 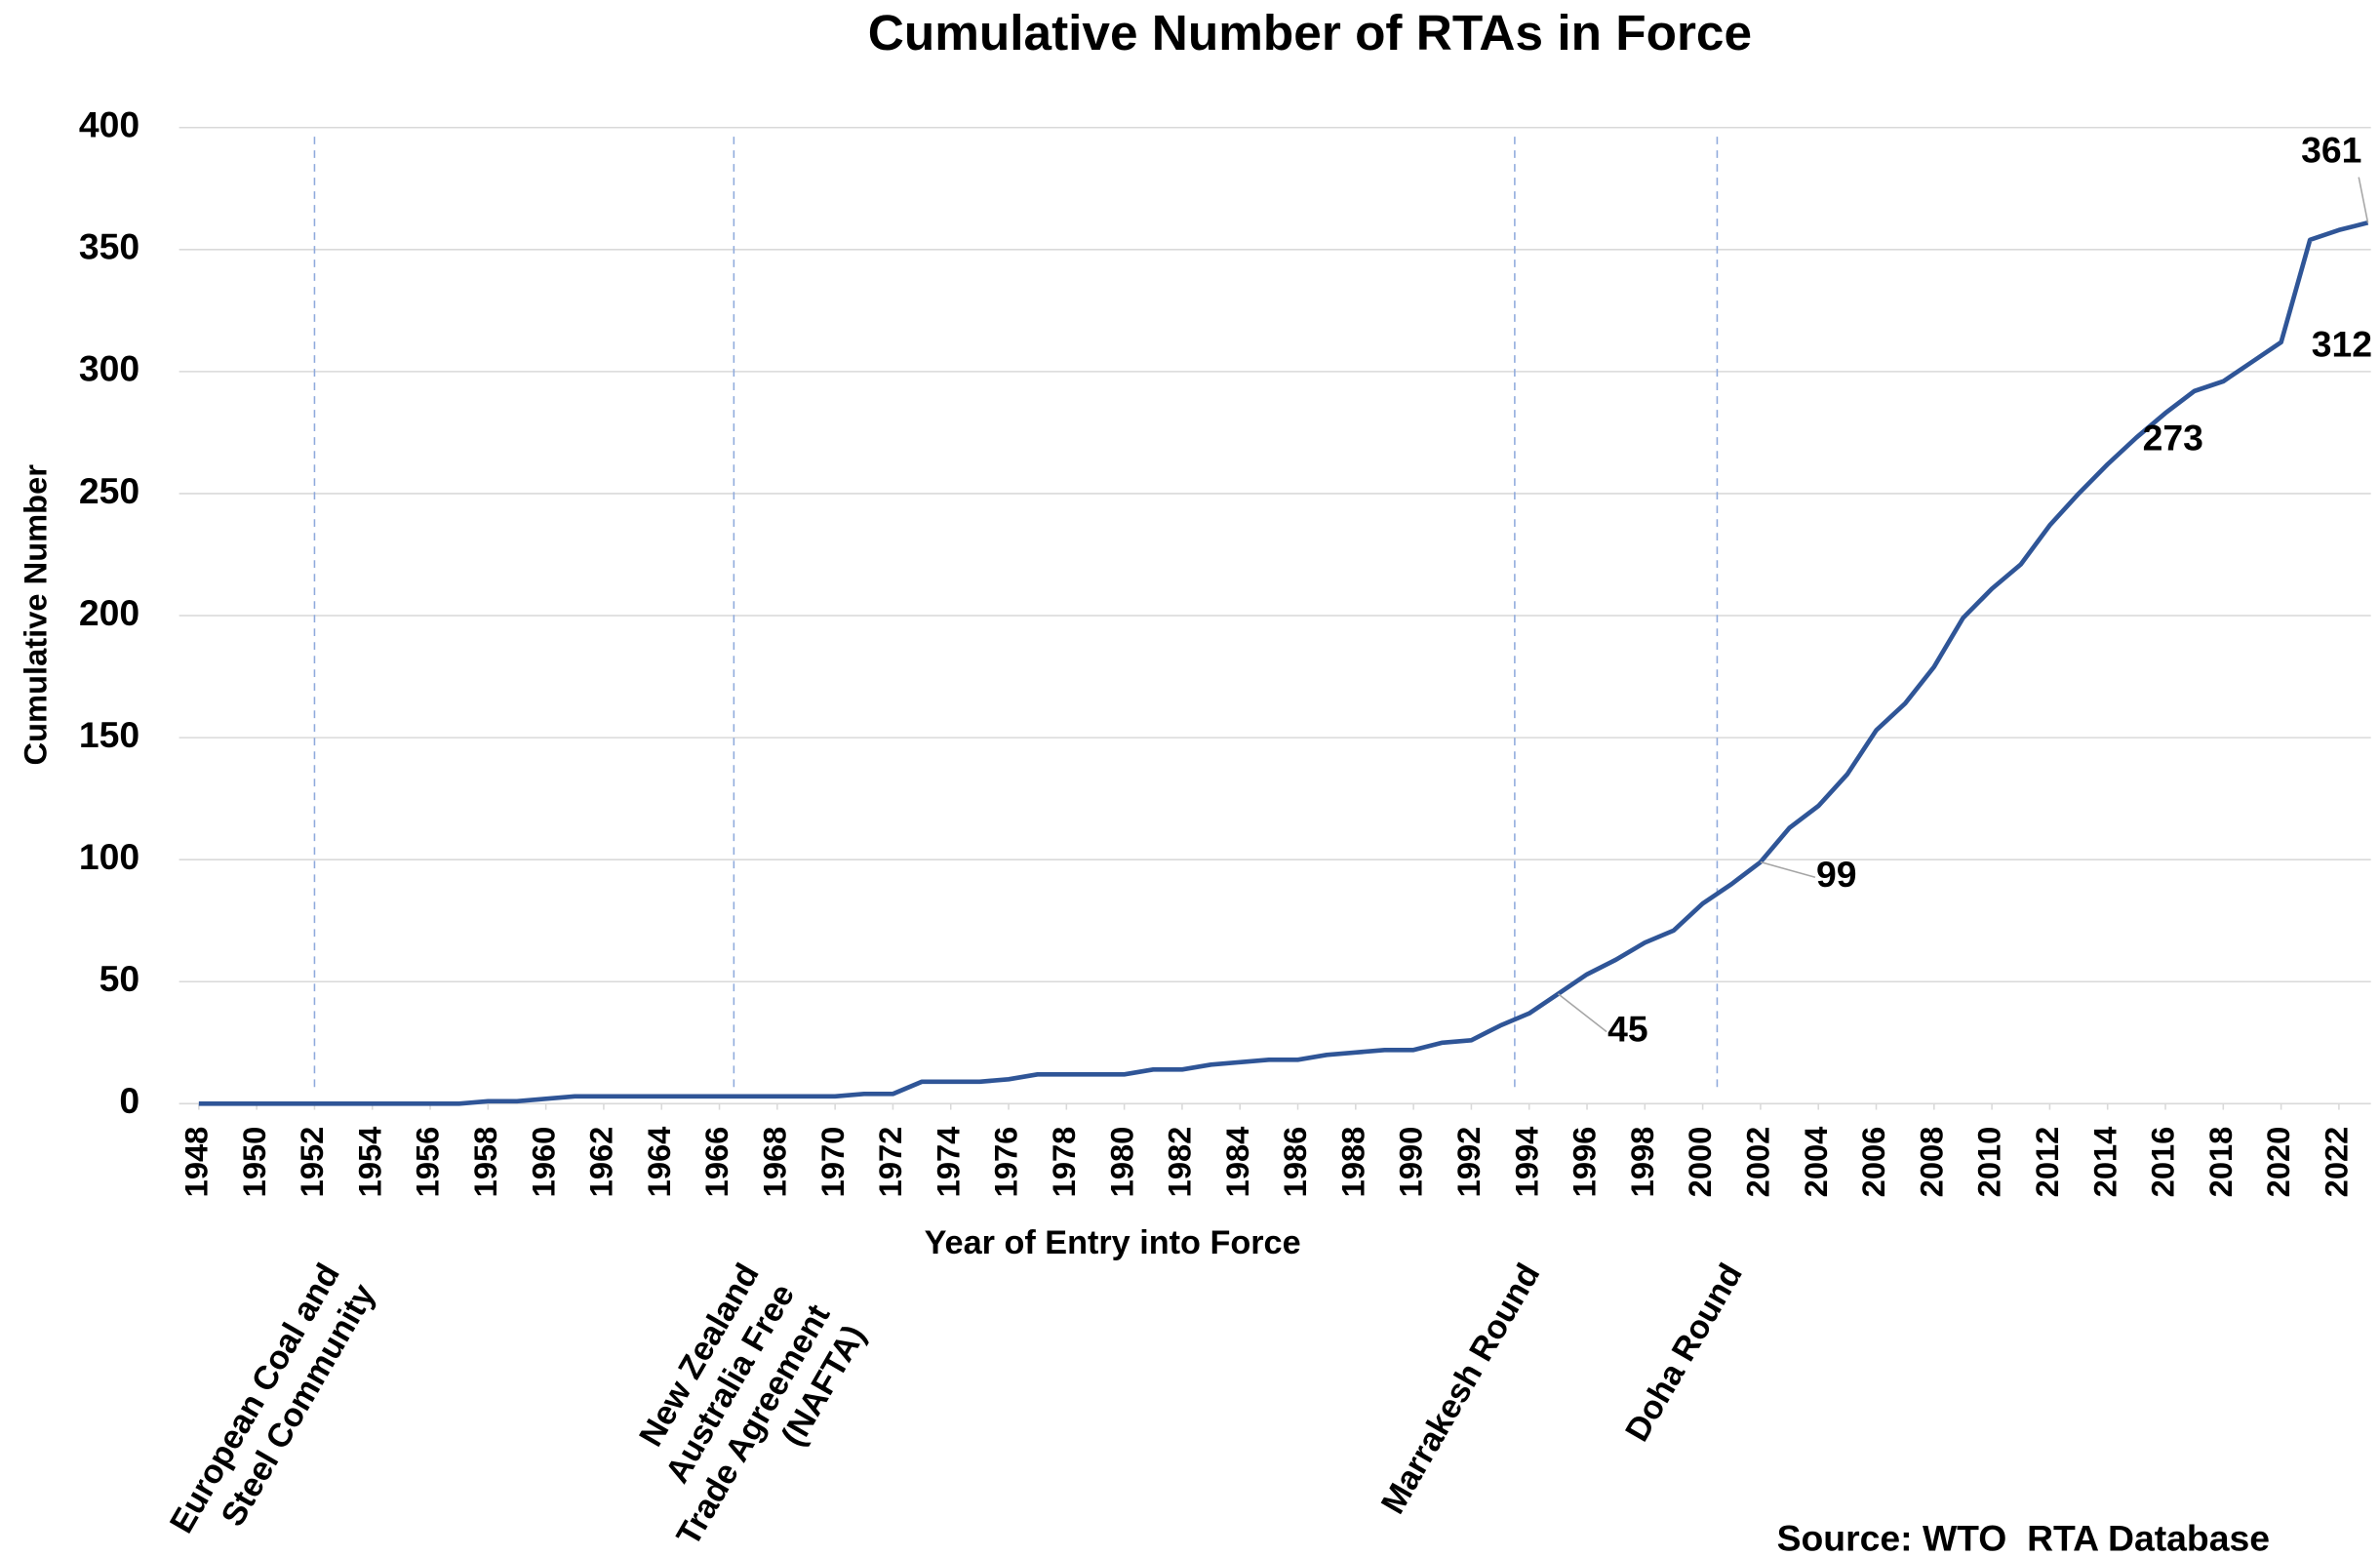 What do you see at coordinates (1295, 1162) in the screenshot?
I see `x-tick-label: 1986` at bounding box center [1295, 1162].